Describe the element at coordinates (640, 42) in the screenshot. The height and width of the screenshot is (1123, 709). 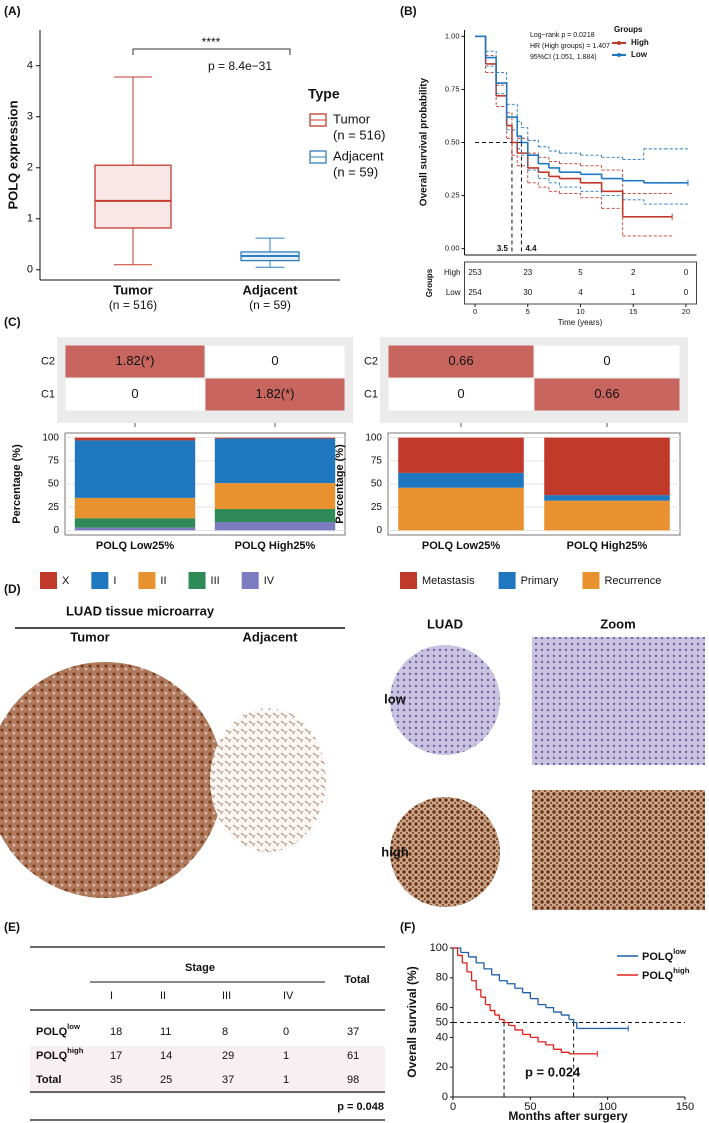
I see `legend-label: High` at that location.